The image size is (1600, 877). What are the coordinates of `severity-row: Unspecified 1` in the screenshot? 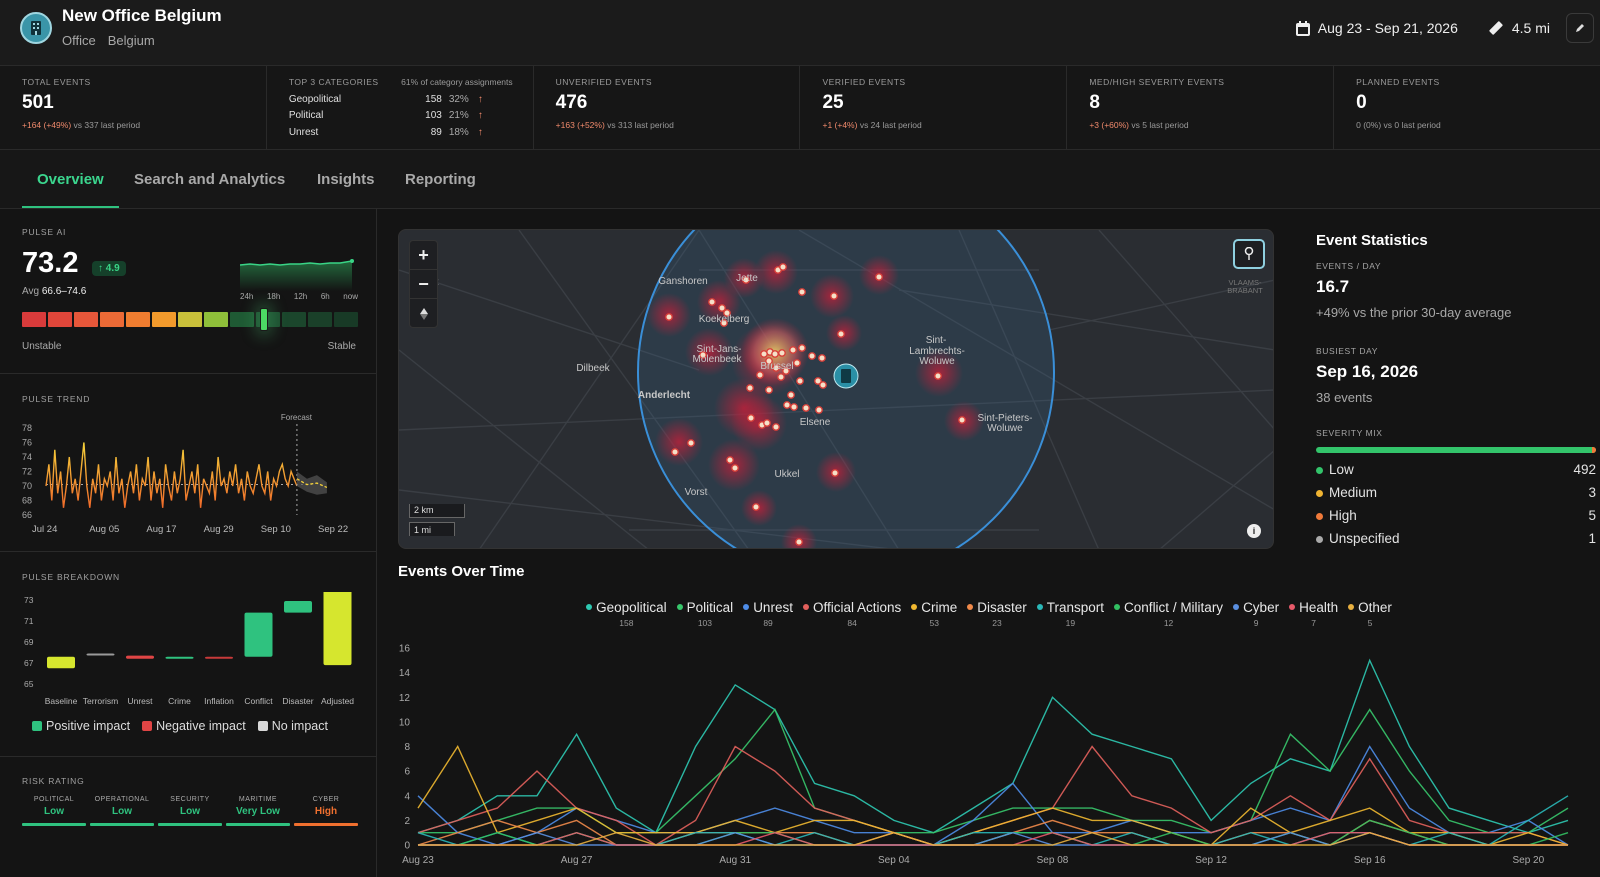 It's located at (1456, 538).